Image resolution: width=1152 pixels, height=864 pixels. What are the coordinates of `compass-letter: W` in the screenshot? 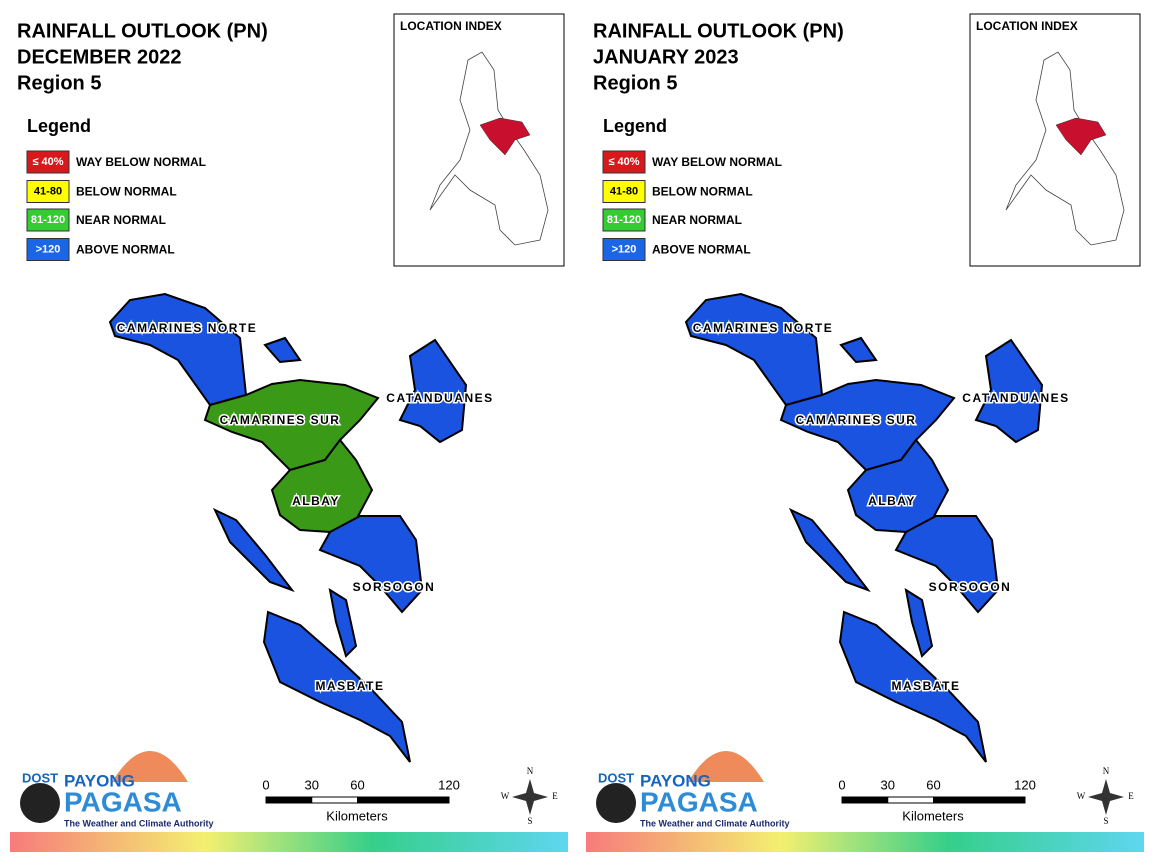 It's located at (505, 796).